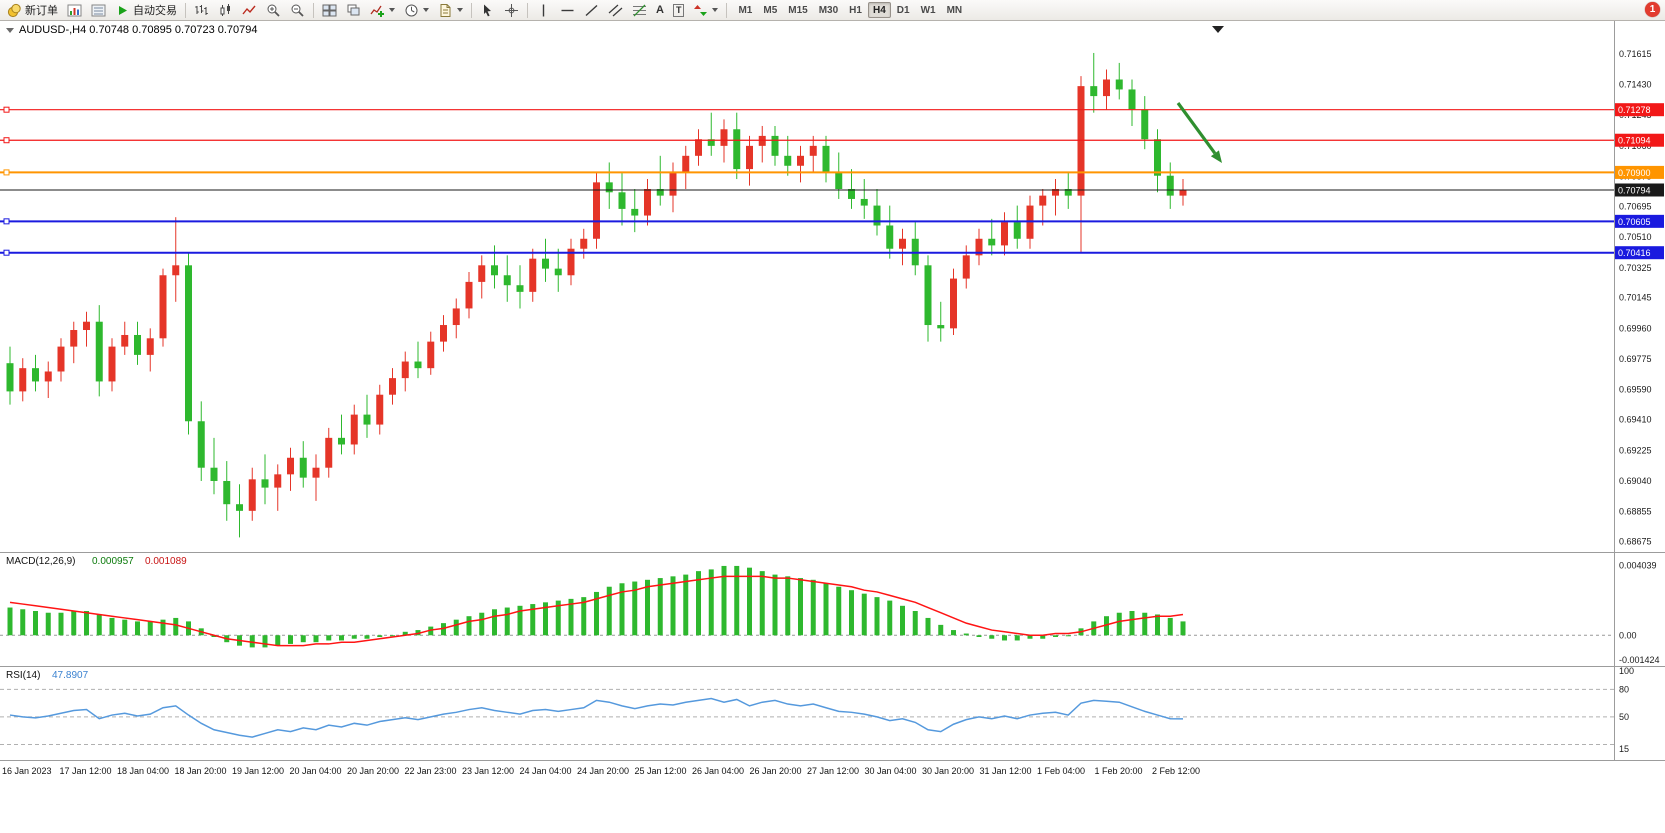 The height and width of the screenshot is (833, 1665). Describe the element at coordinates (828, 10) in the screenshot. I see `timeframe-button-m30: M30` at that location.